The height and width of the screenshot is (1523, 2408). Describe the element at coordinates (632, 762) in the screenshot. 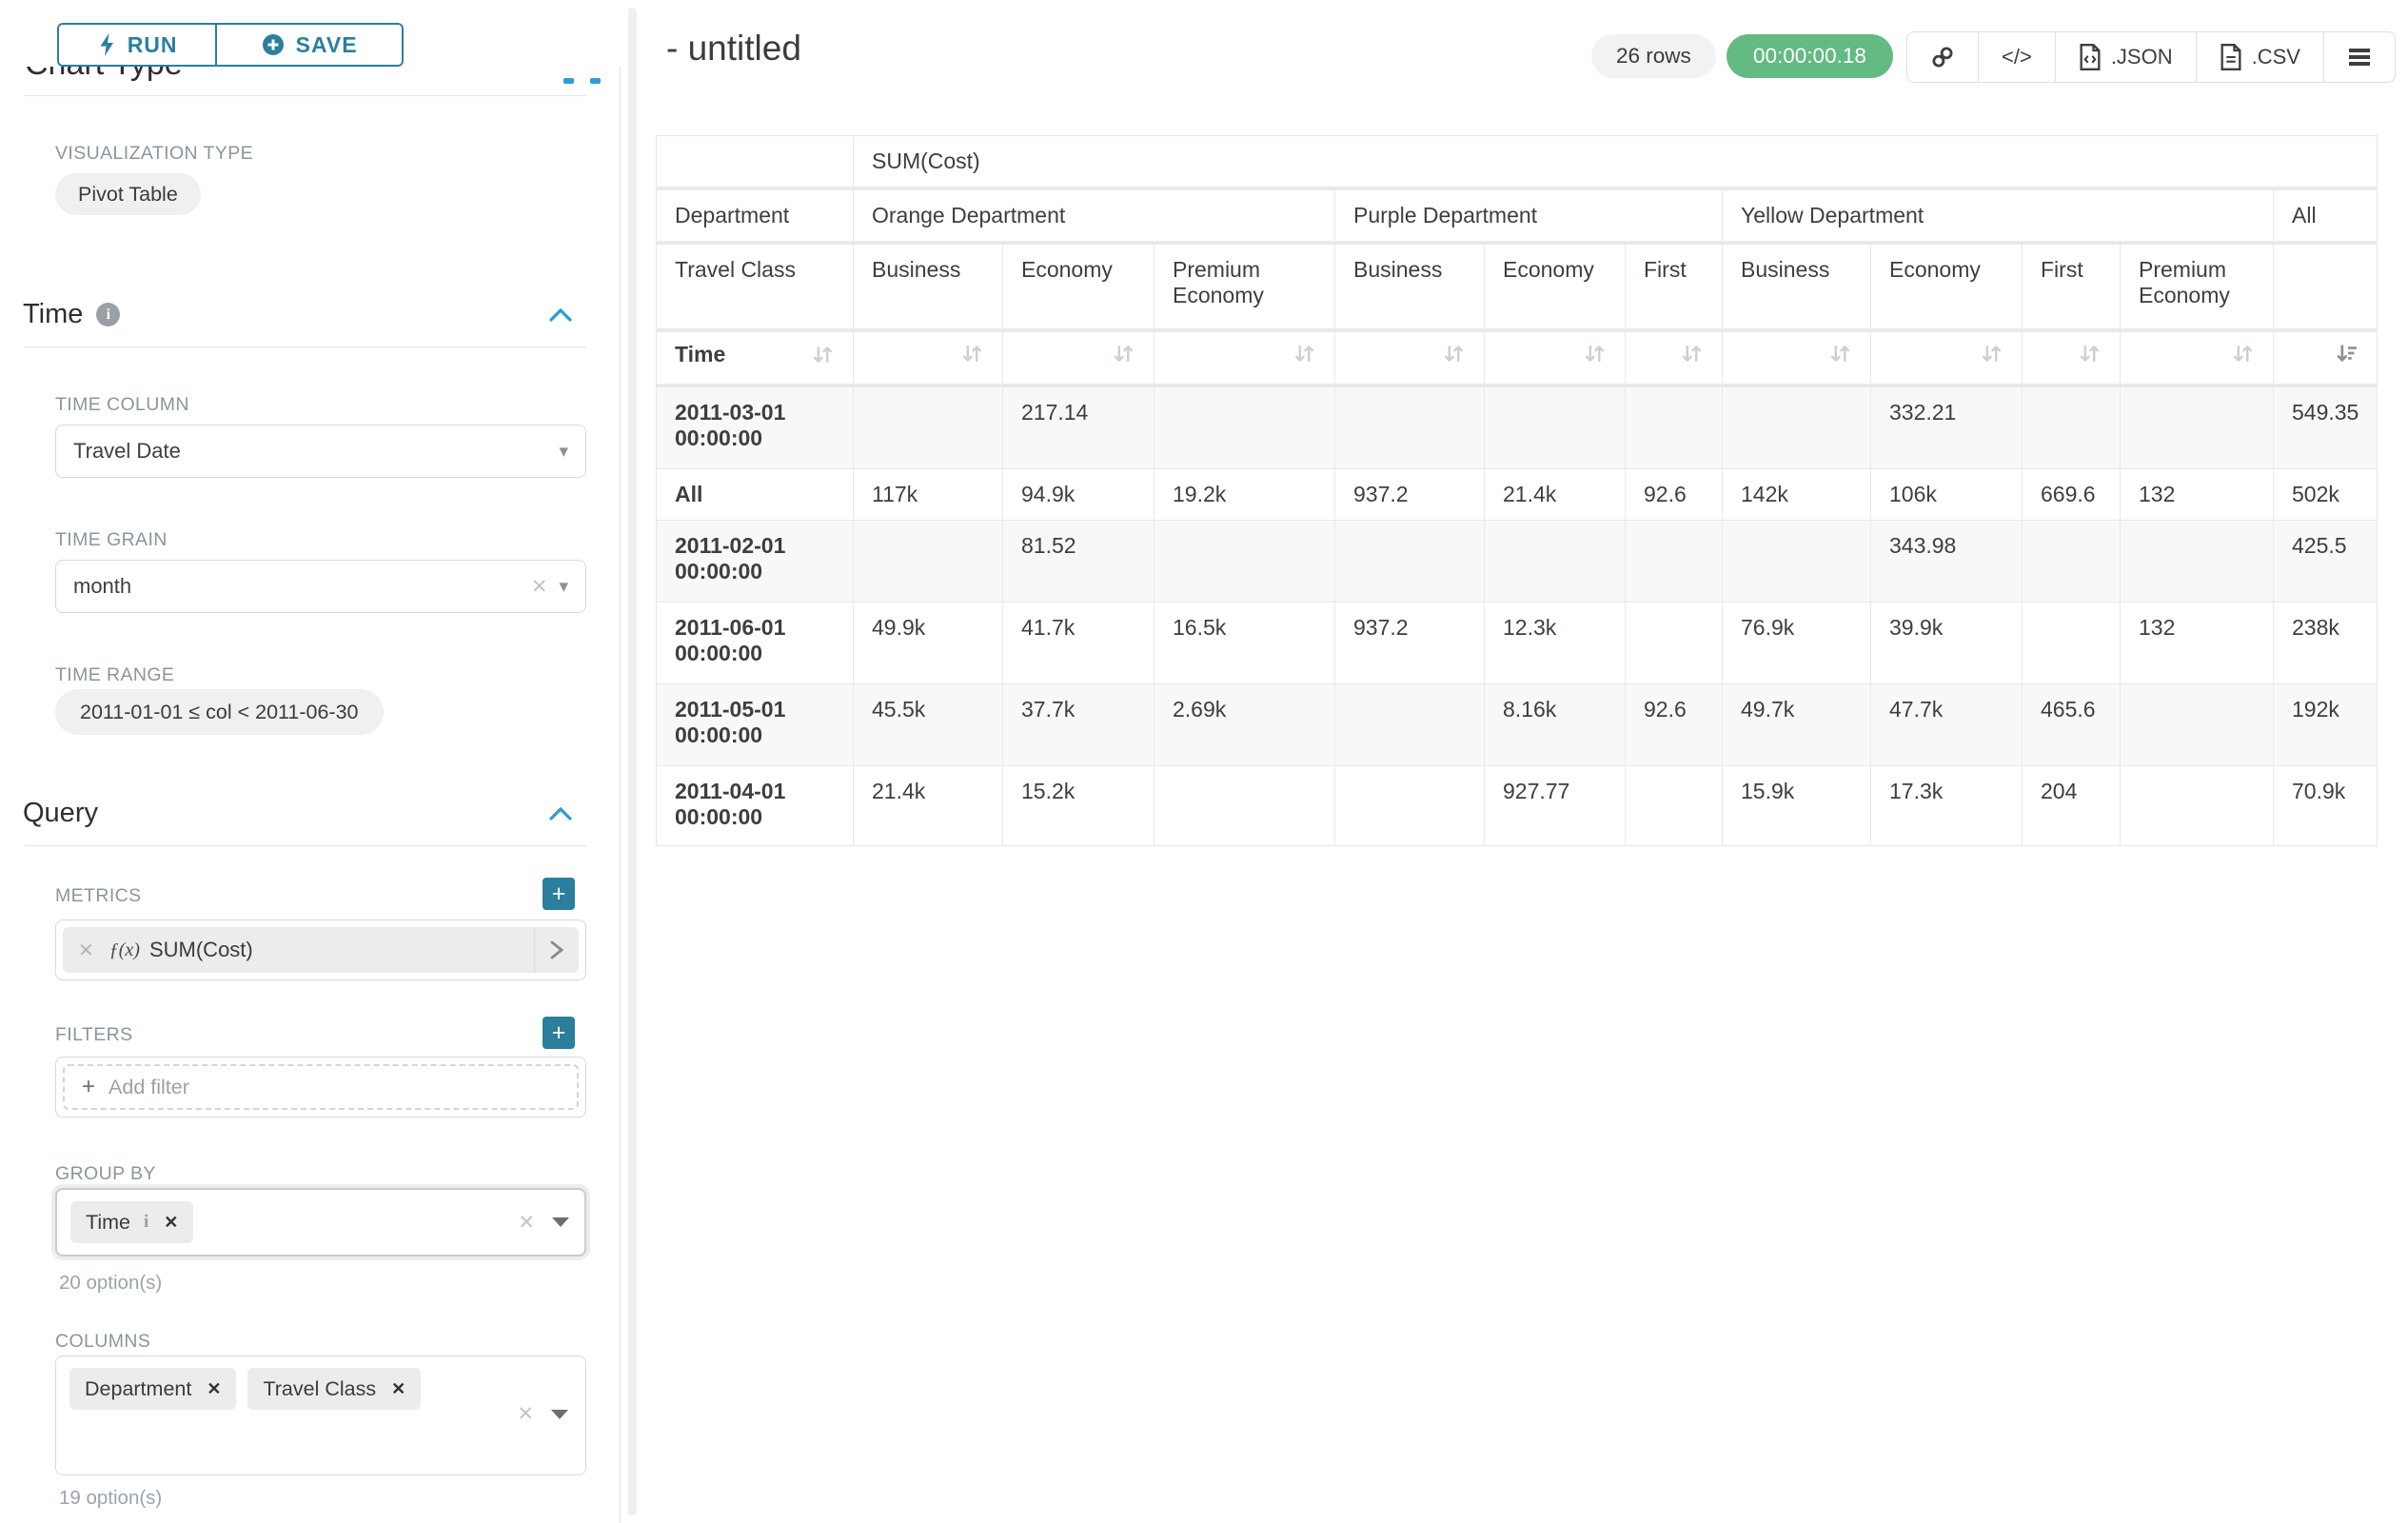

I see `panel-resize-handle` at that location.